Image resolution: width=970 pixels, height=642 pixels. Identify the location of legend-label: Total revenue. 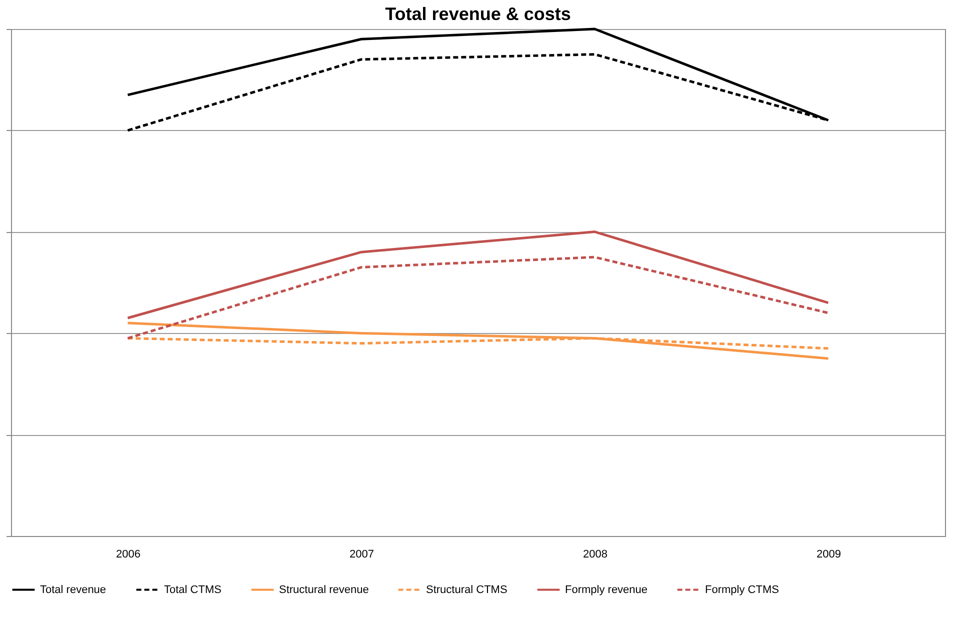
(73, 590).